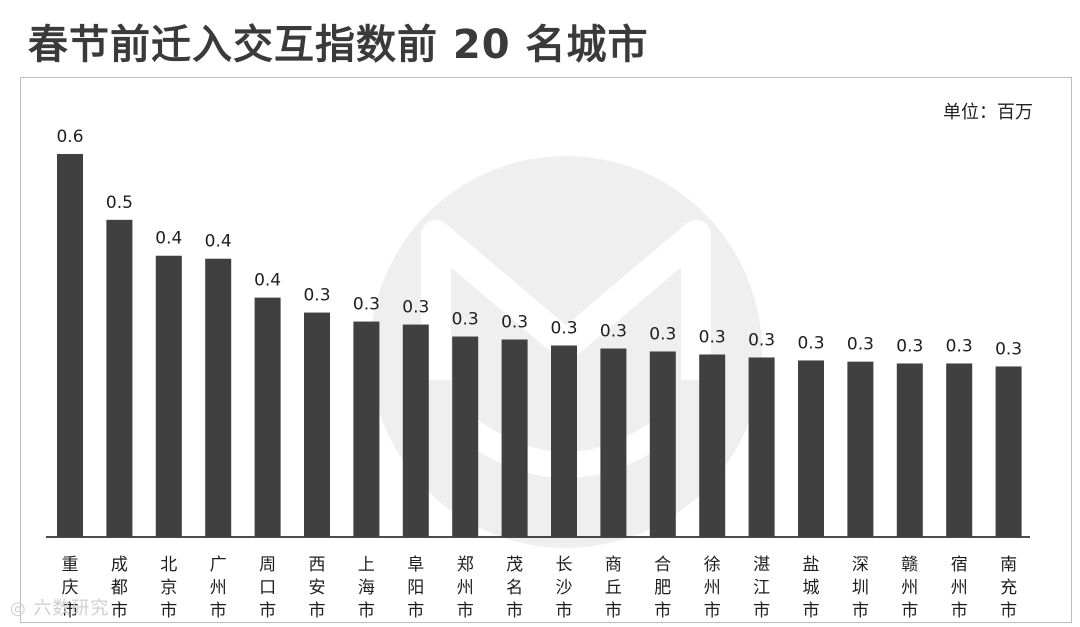  What do you see at coordinates (366, 588) in the screenshot?
I see `category-label-7: 上海市` at bounding box center [366, 588].